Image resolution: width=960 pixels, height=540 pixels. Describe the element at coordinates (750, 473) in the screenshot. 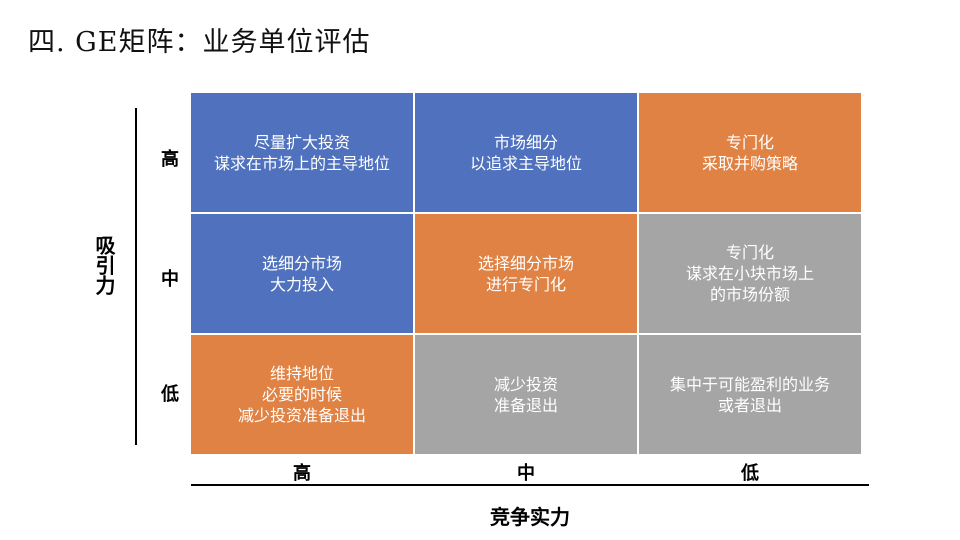

I see `col-label-low: 低` at that location.